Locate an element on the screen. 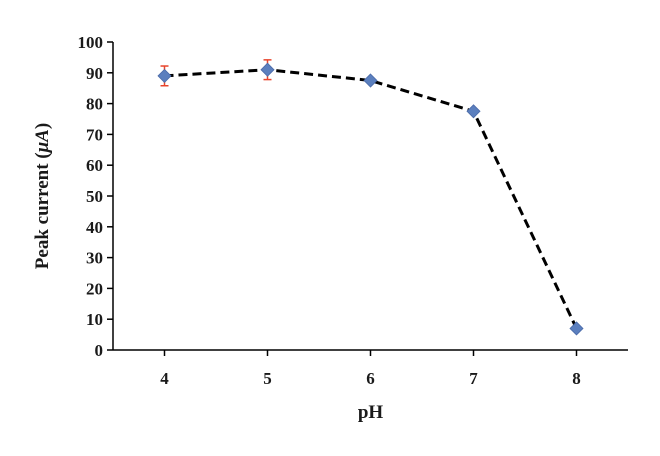 Image resolution: width=660 pixels, height=456 pixels. x-ticks: 4 5 6 7 8 is located at coordinates (370, 369).